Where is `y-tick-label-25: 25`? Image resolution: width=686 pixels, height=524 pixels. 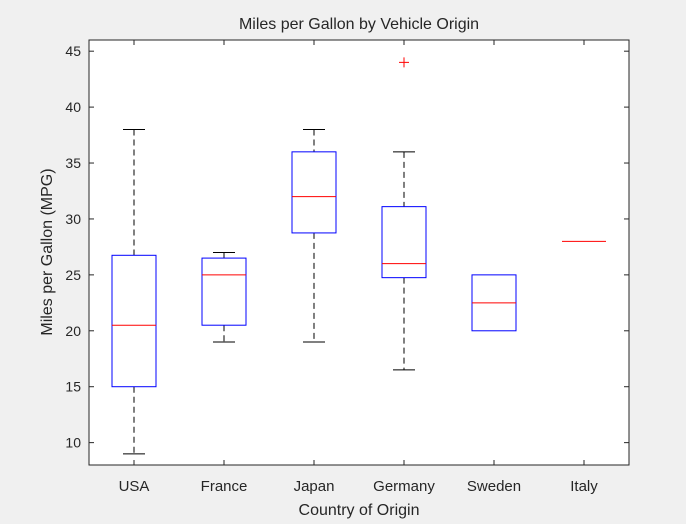 y-tick-label-25: 25 is located at coordinates (73, 275).